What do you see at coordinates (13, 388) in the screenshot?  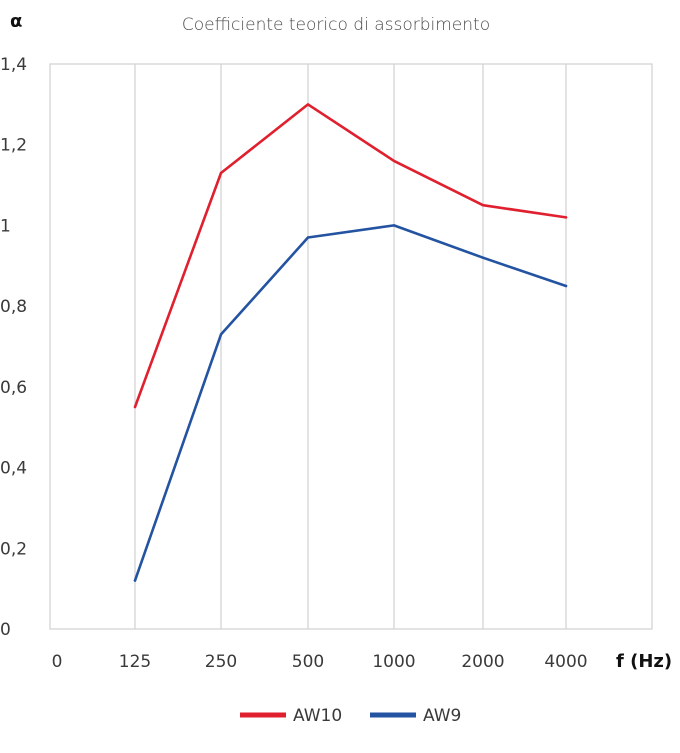 I see `y-tick-label: 0,6` at bounding box center [13, 388].